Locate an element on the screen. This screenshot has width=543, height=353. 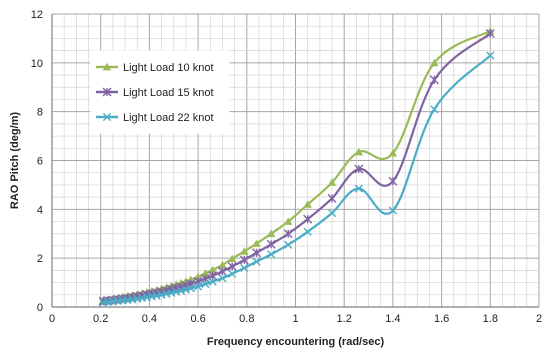
legend-item: Light Load 15 knot is located at coordinates (155, 93).